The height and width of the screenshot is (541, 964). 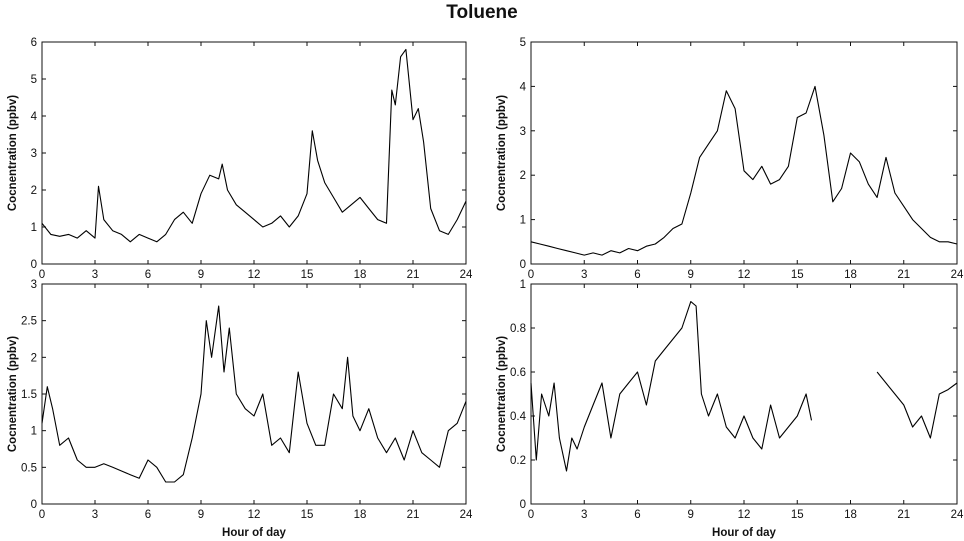 I want to click on y-tick-label: 0.6, so click(x=518, y=373).